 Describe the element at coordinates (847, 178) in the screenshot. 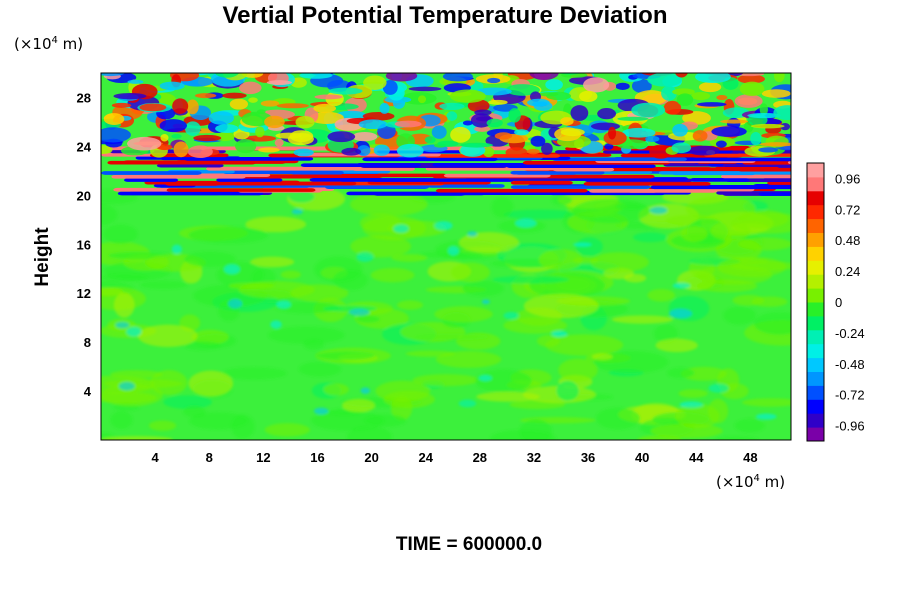

I see `colorbar-tick-label: 0.96` at that location.